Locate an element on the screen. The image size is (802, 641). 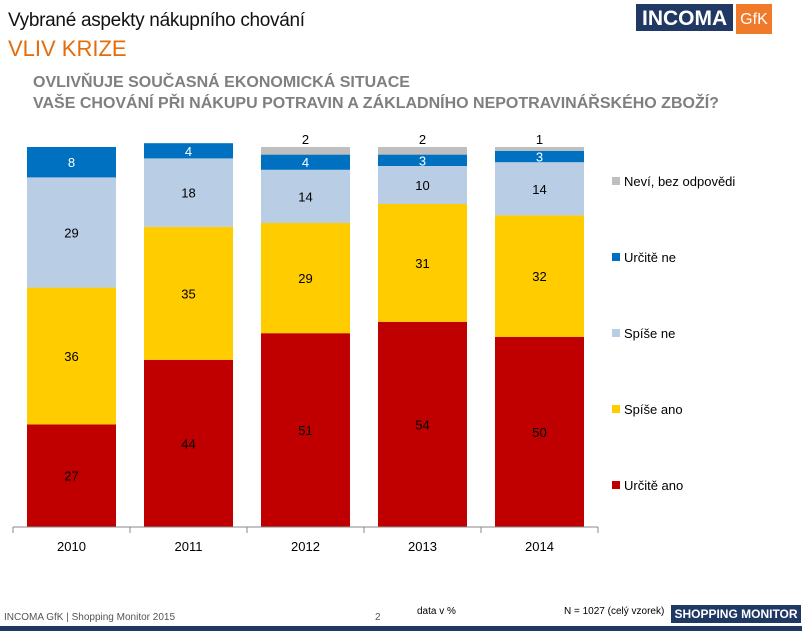
legend-label: Určitě ne is located at coordinates (650, 257).